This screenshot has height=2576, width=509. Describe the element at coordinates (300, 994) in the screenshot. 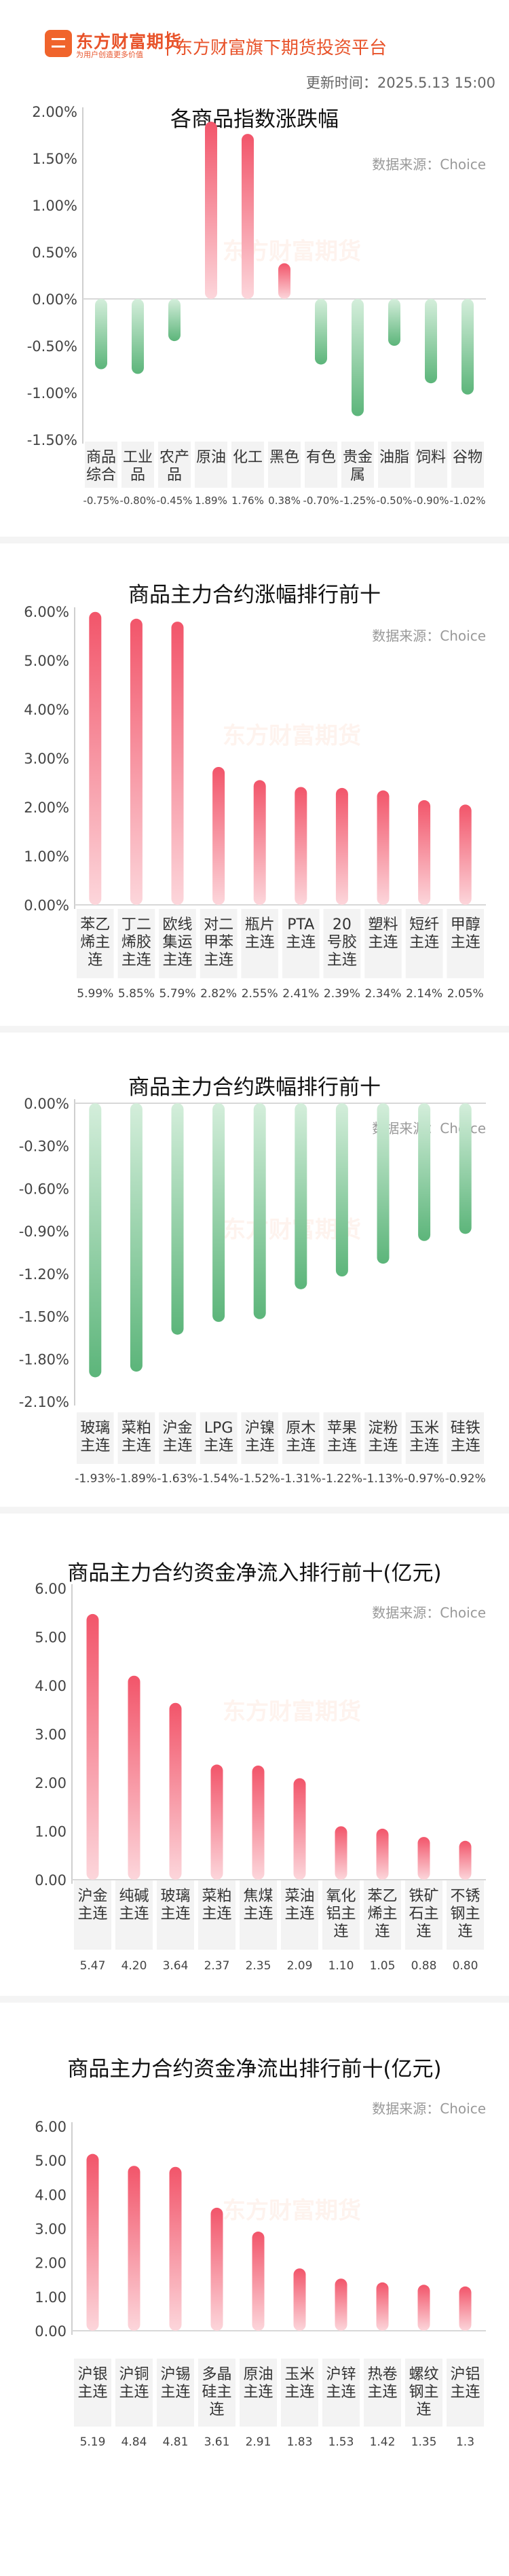

I see `value-label: 2.41%` at that location.